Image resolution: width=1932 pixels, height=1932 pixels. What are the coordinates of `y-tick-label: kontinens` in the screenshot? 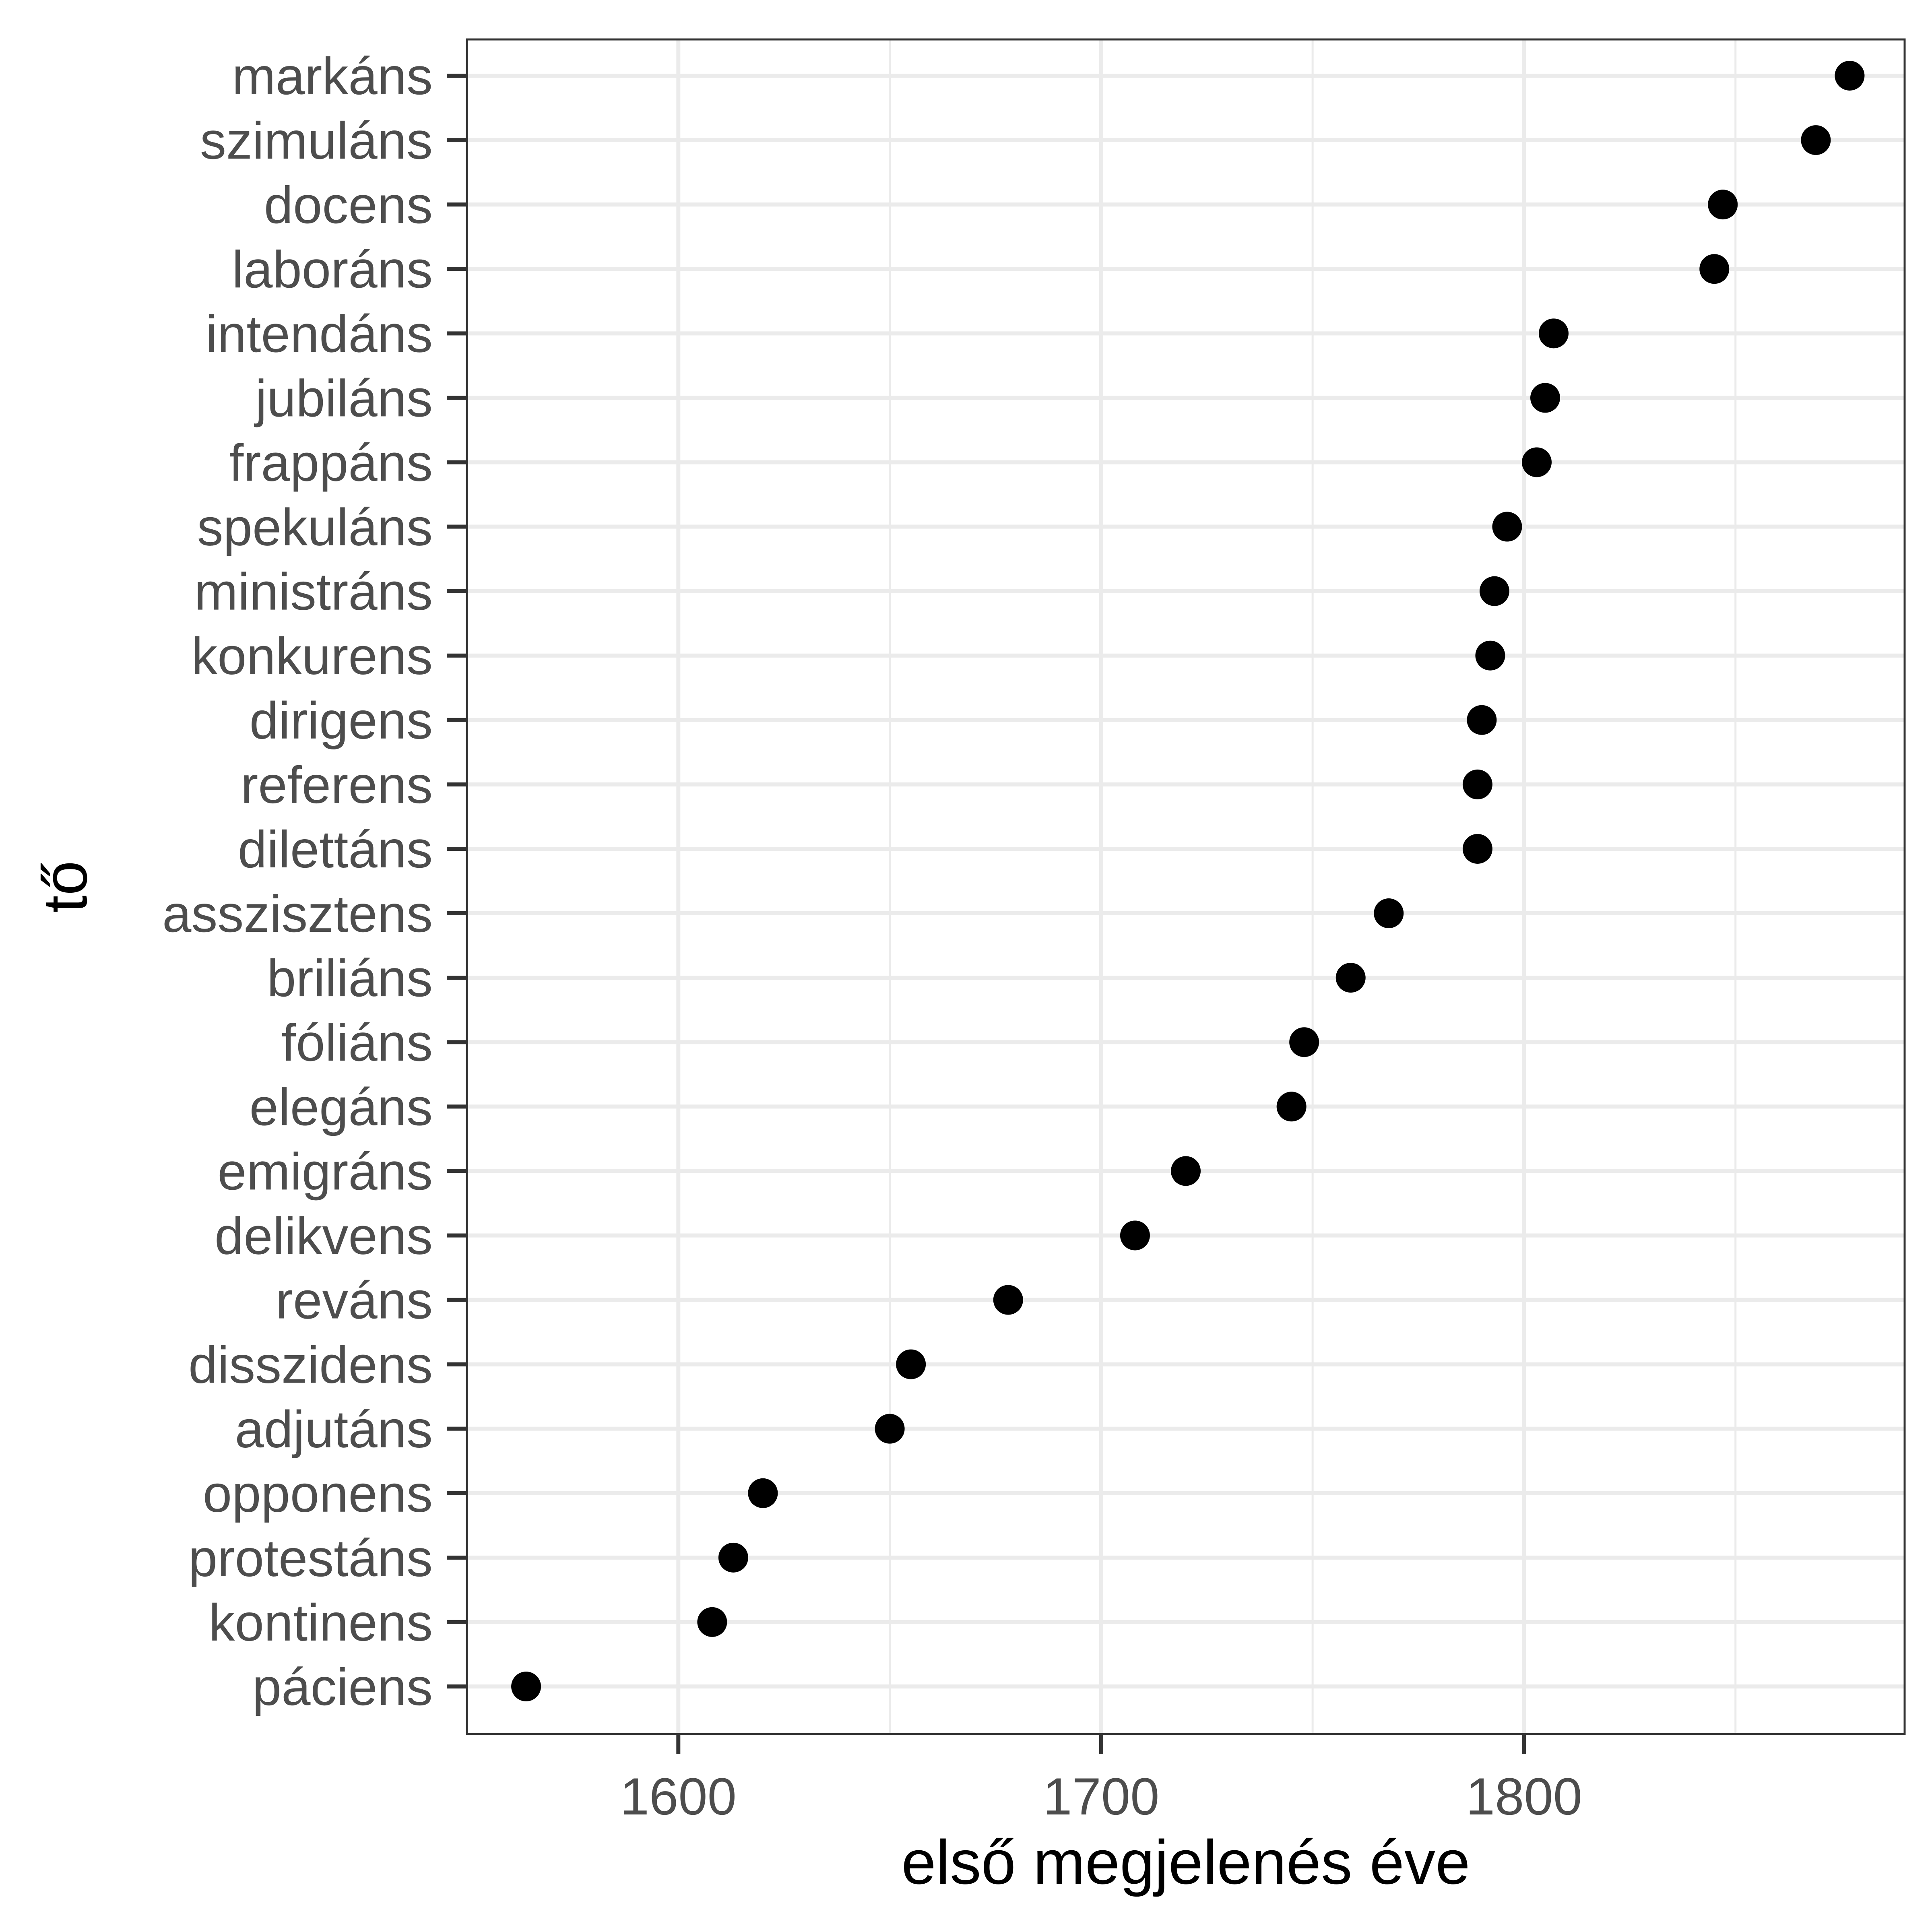 It's located at (321, 1622).